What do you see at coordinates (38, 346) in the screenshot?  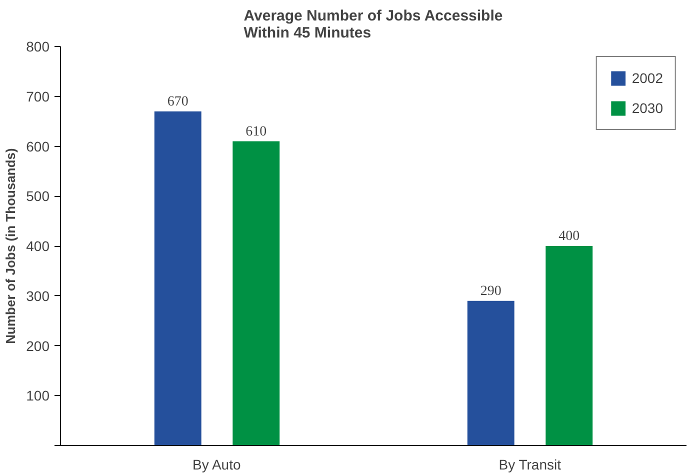 I see `y-tick-label: 200` at bounding box center [38, 346].